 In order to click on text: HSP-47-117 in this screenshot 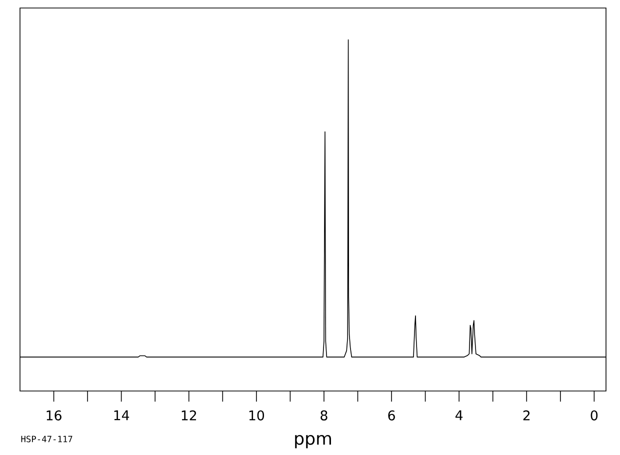, I will do `click(46, 439)`.